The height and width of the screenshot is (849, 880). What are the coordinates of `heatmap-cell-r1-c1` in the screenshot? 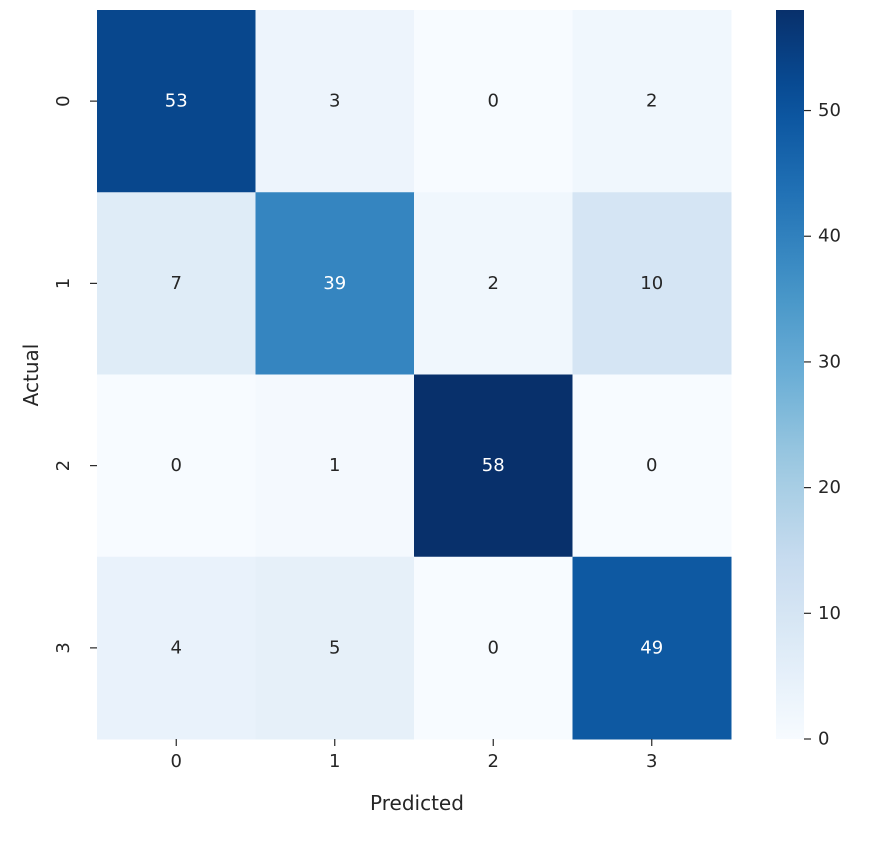 It's located at (335, 283).